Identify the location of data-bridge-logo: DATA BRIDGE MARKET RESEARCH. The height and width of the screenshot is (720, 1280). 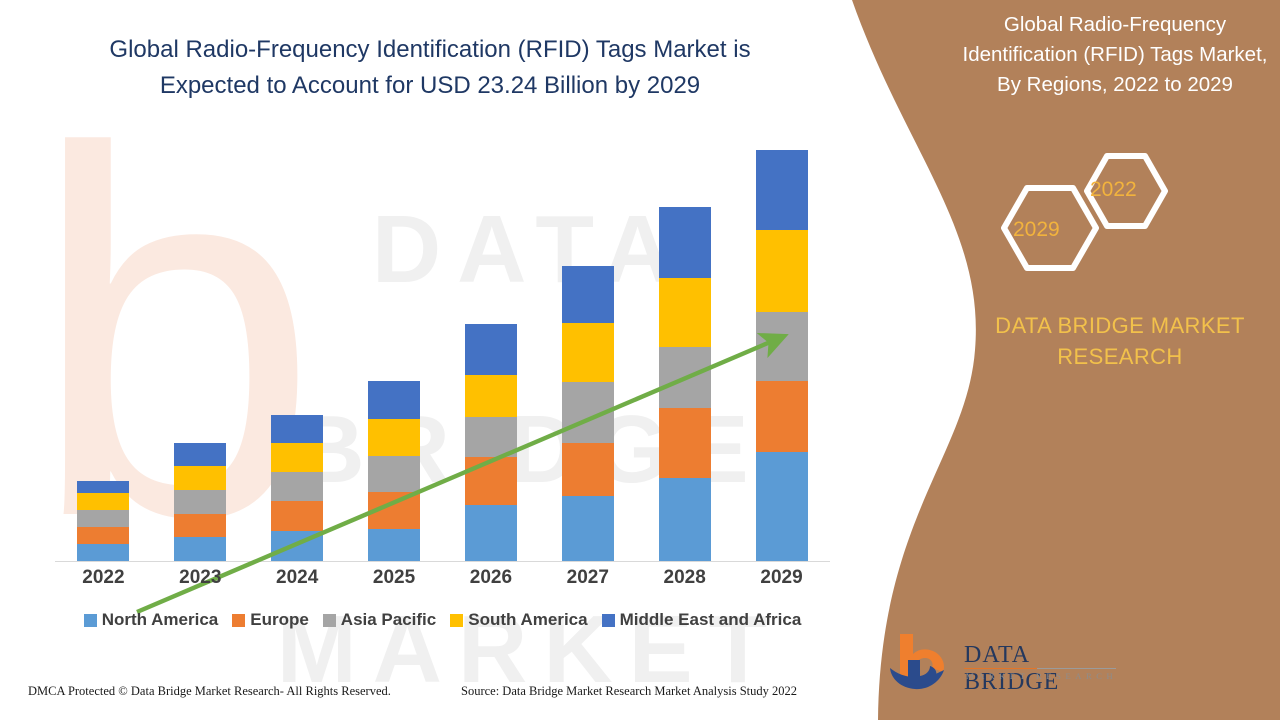
(1003, 665).